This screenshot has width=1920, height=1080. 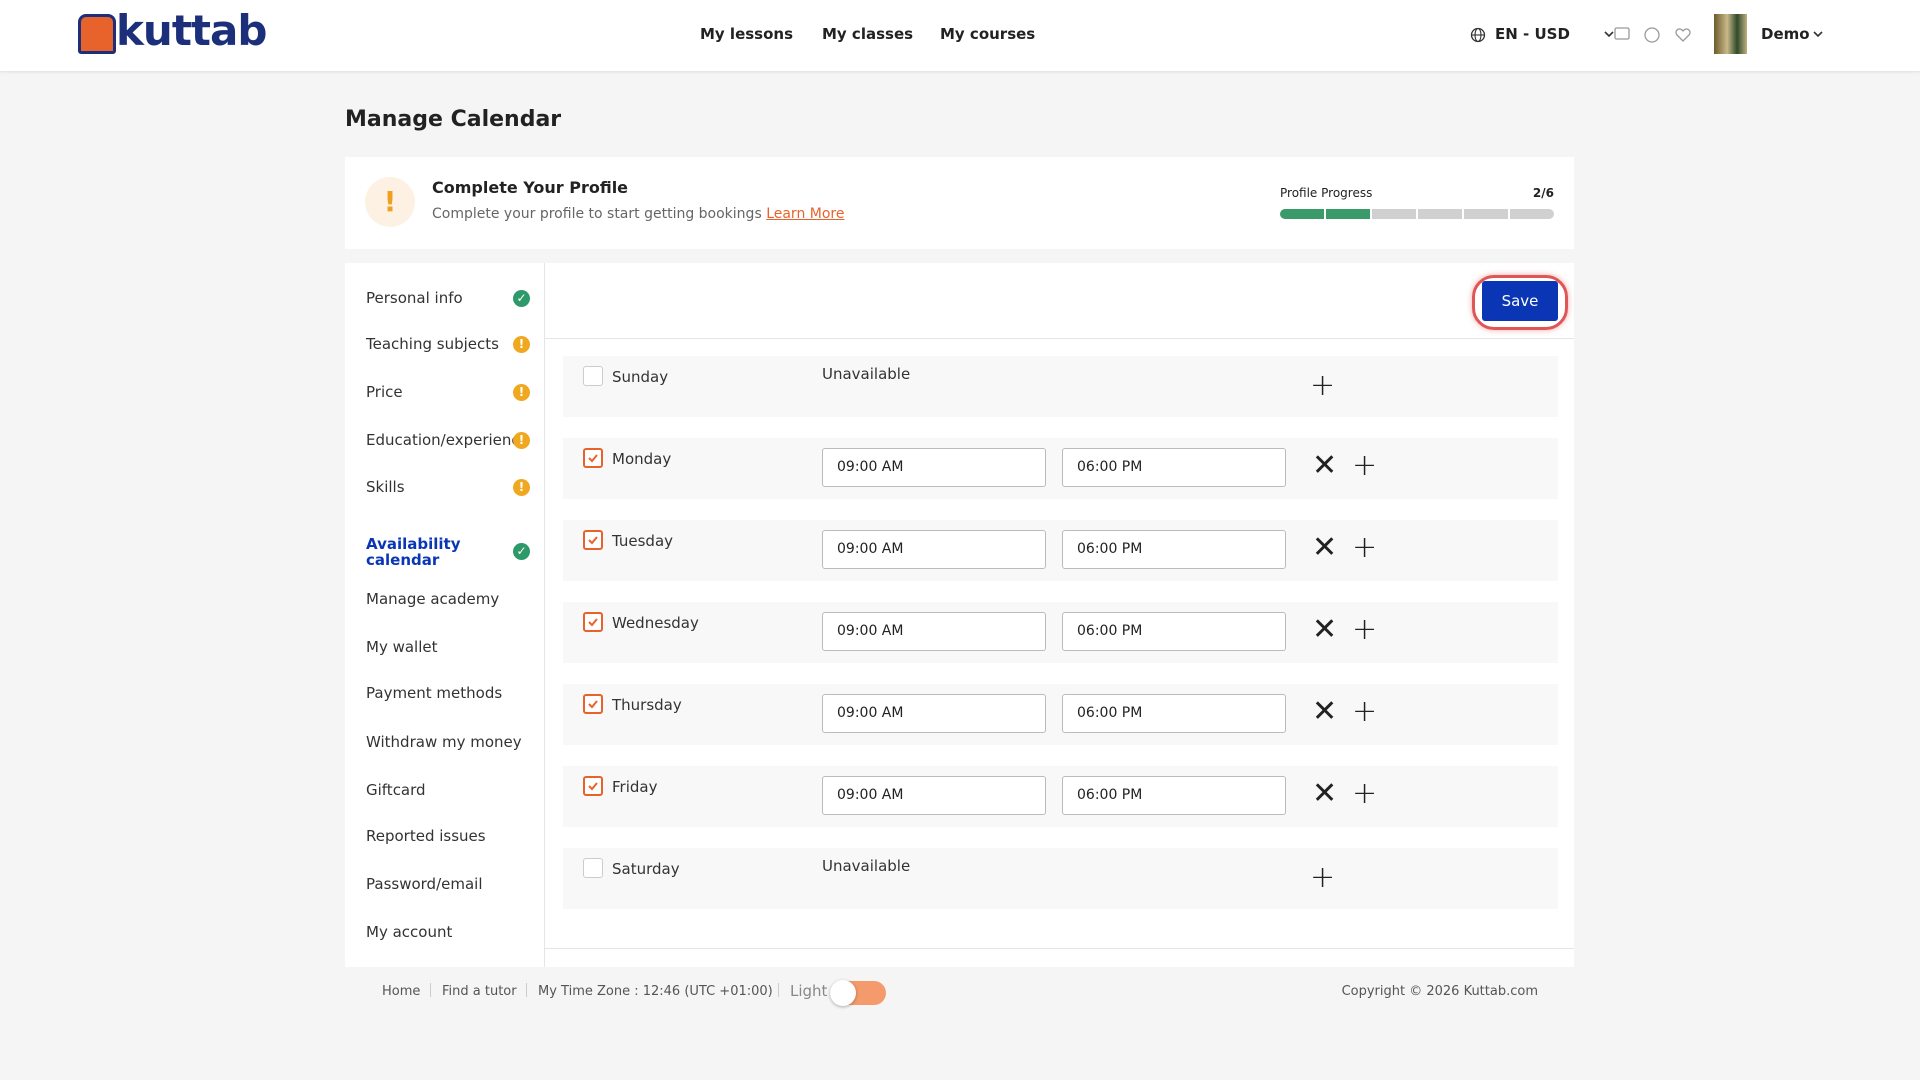 What do you see at coordinates (530, 187) in the screenshot?
I see `banner-title: Complete Your Profile` at bounding box center [530, 187].